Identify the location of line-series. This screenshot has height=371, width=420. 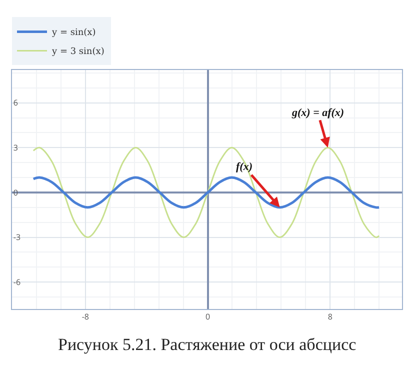
(206, 192).